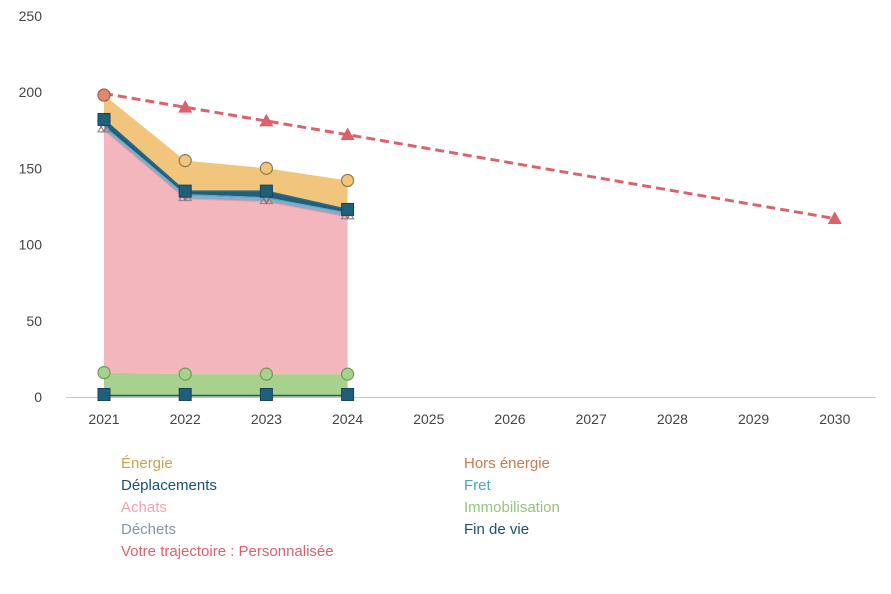  I want to click on legend-label-trajectoire: Votre trajectoire : Personnalisée, so click(227, 551).